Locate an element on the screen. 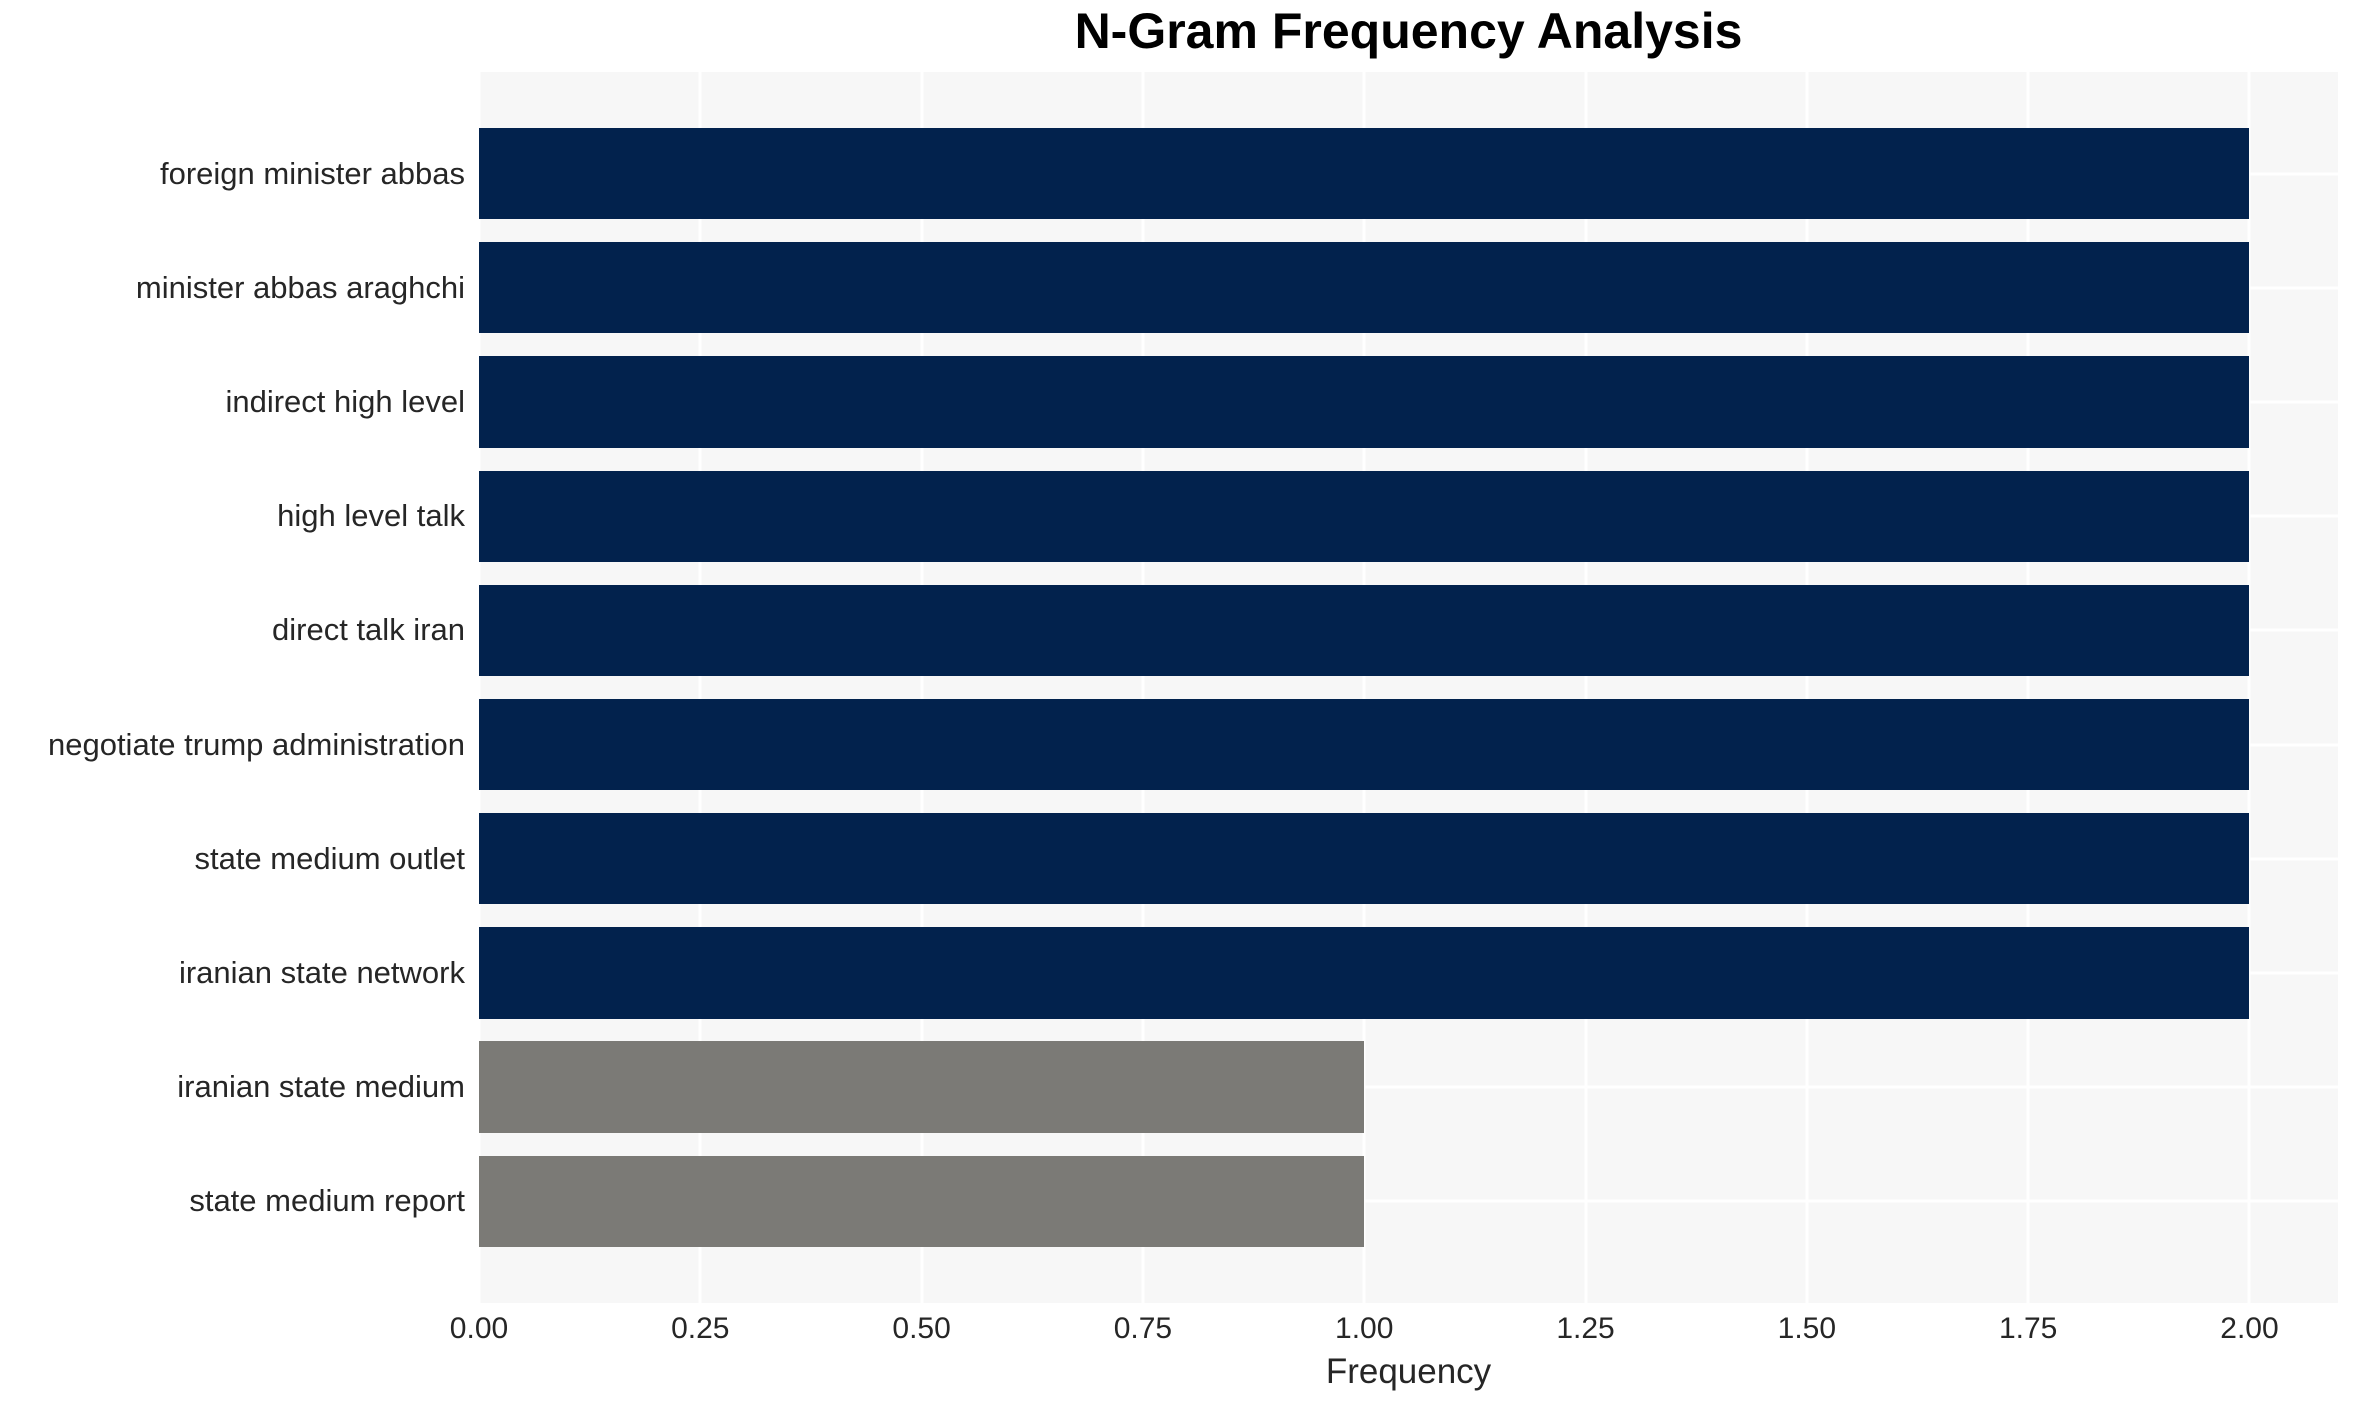 Image resolution: width=2358 pixels, height=1402 pixels. y-tick-label: iranian state network is located at coordinates (321, 972).